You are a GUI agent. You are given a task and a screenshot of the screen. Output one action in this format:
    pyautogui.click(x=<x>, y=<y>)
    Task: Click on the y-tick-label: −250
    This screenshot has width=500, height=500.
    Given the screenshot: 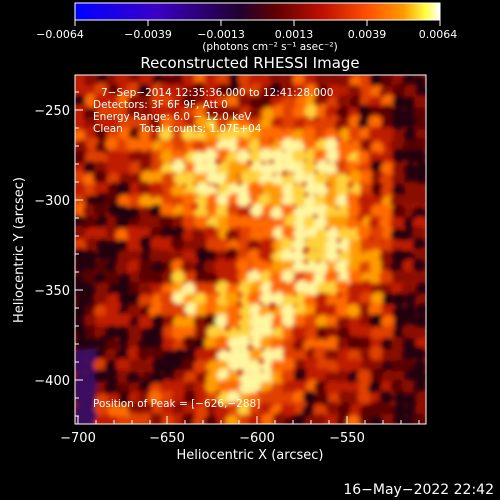 What is the action you would take?
    pyautogui.click(x=52, y=111)
    